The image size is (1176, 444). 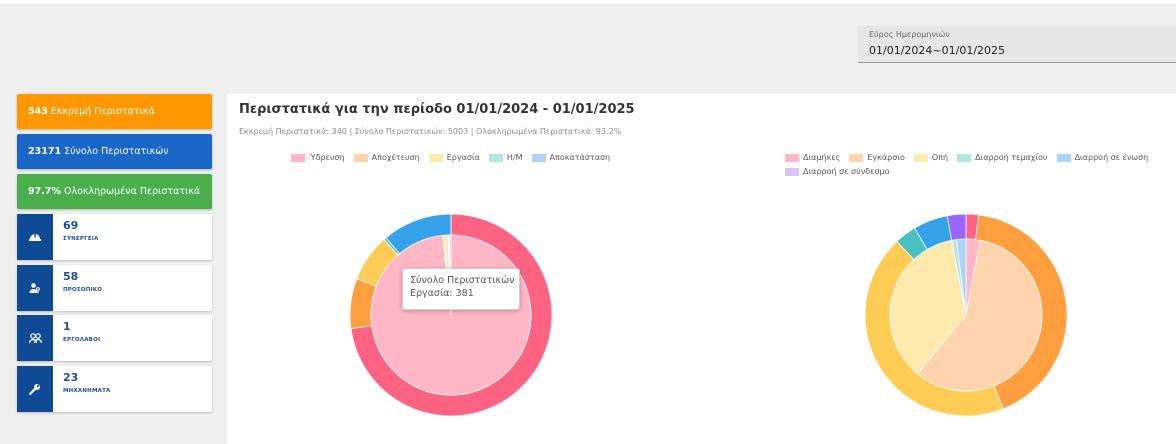 I want to click on right-doughnut-chart, so click(x=966, y=315).